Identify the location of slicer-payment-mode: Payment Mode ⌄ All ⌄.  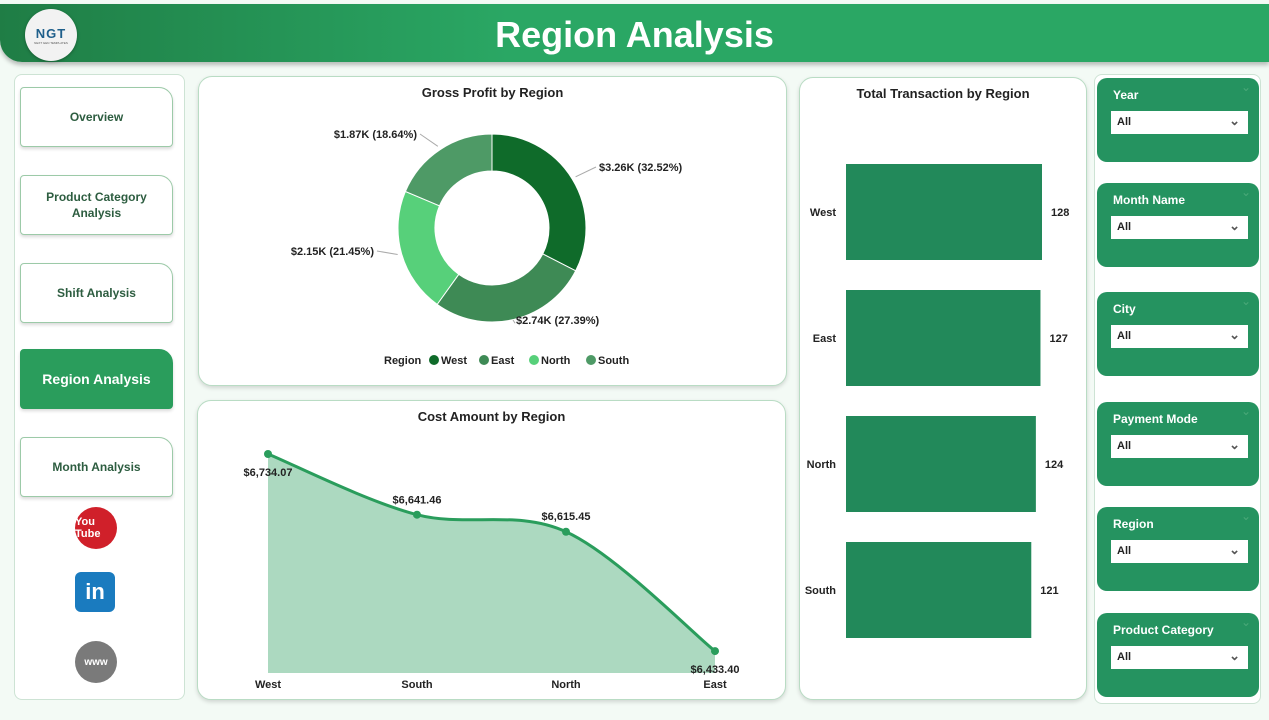
(1178, 444).